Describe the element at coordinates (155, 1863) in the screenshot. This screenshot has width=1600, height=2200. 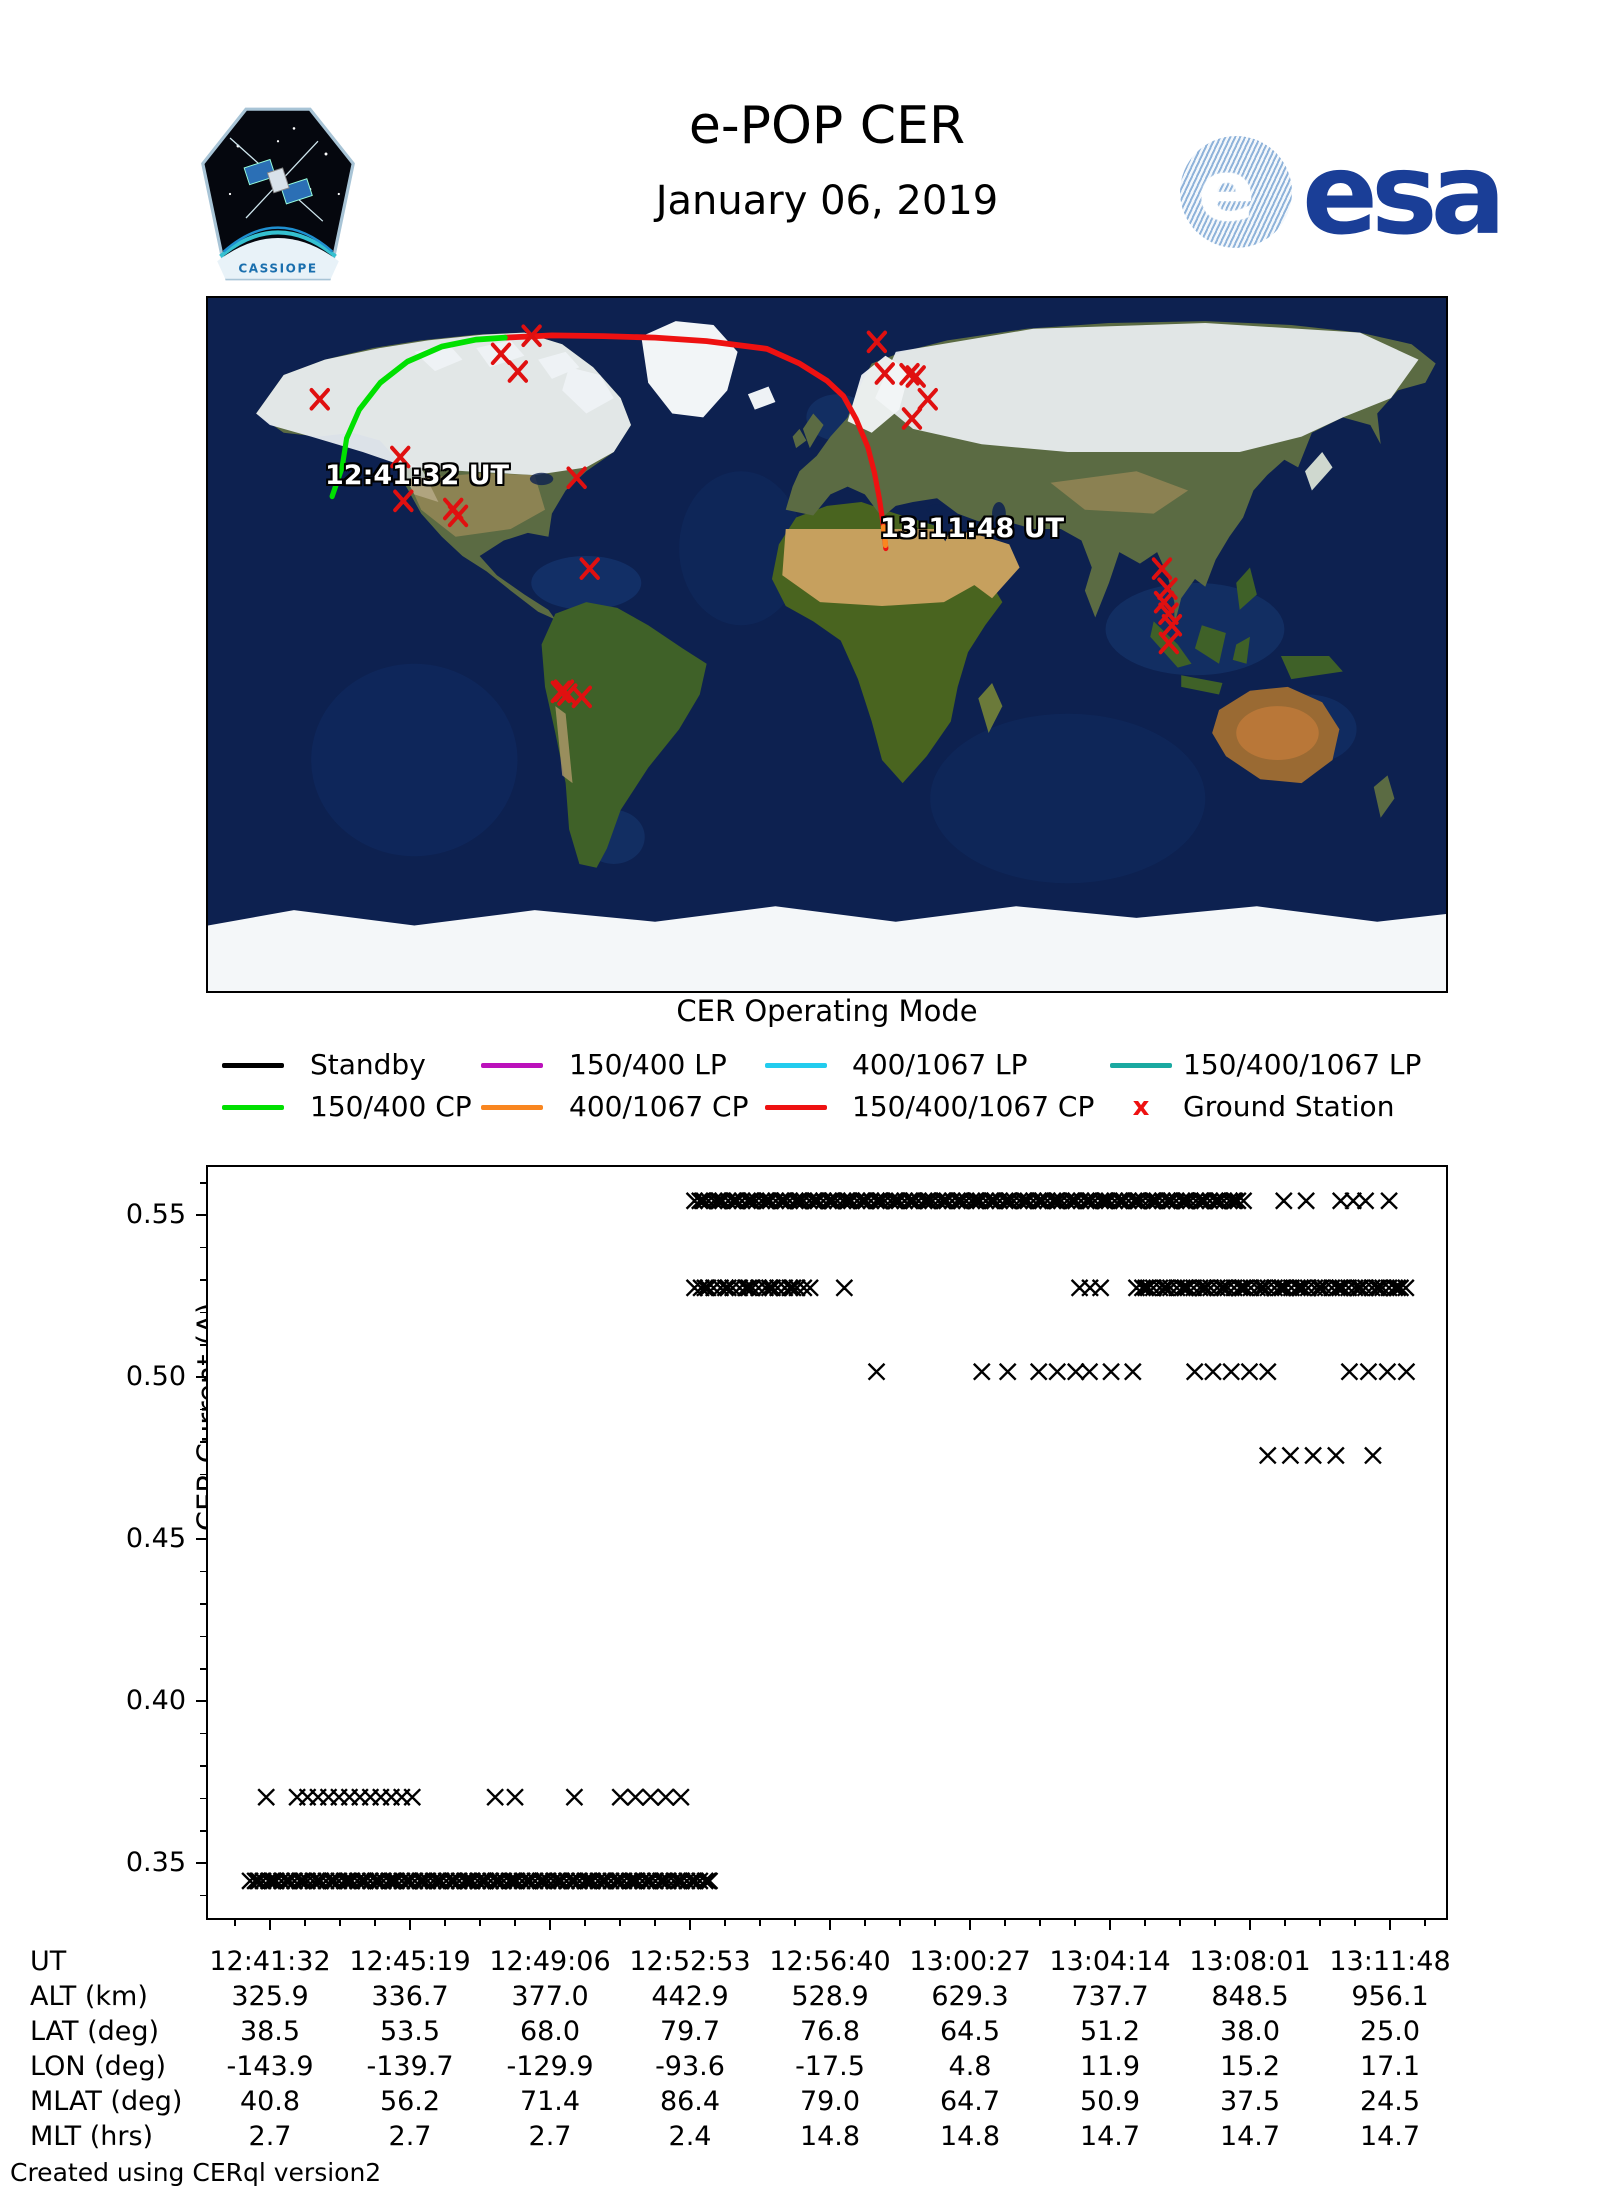
I see `y-tick-label: 0.35` at that location.